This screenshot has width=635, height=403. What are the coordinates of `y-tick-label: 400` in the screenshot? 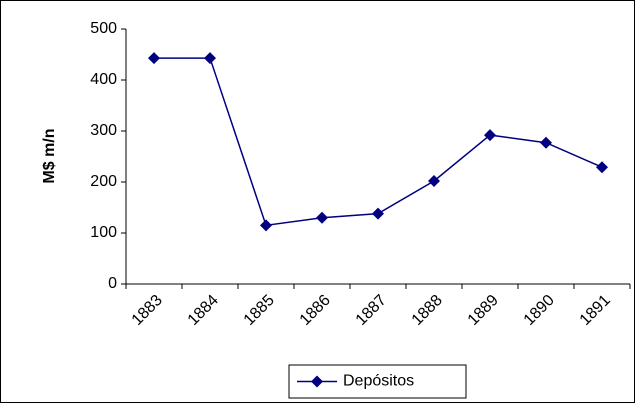 It's located at (103, 79).